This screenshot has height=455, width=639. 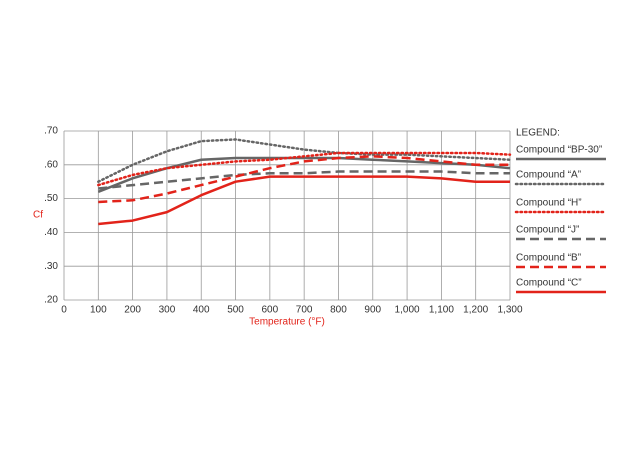 What do you see at coordinates (51, 232) in the screenshot?
I see `y-tick-label: .40` at bounding box center [51, 232].